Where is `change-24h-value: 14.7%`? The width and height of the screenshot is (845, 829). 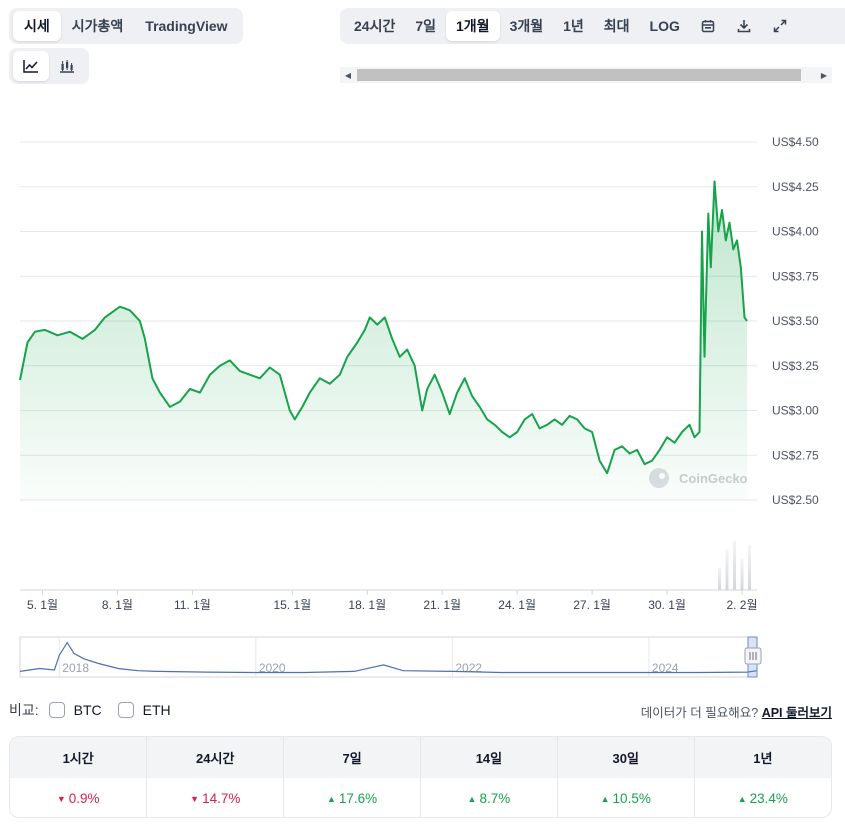 change-24h-value: 14.7% is located at coordinates (221, 798).